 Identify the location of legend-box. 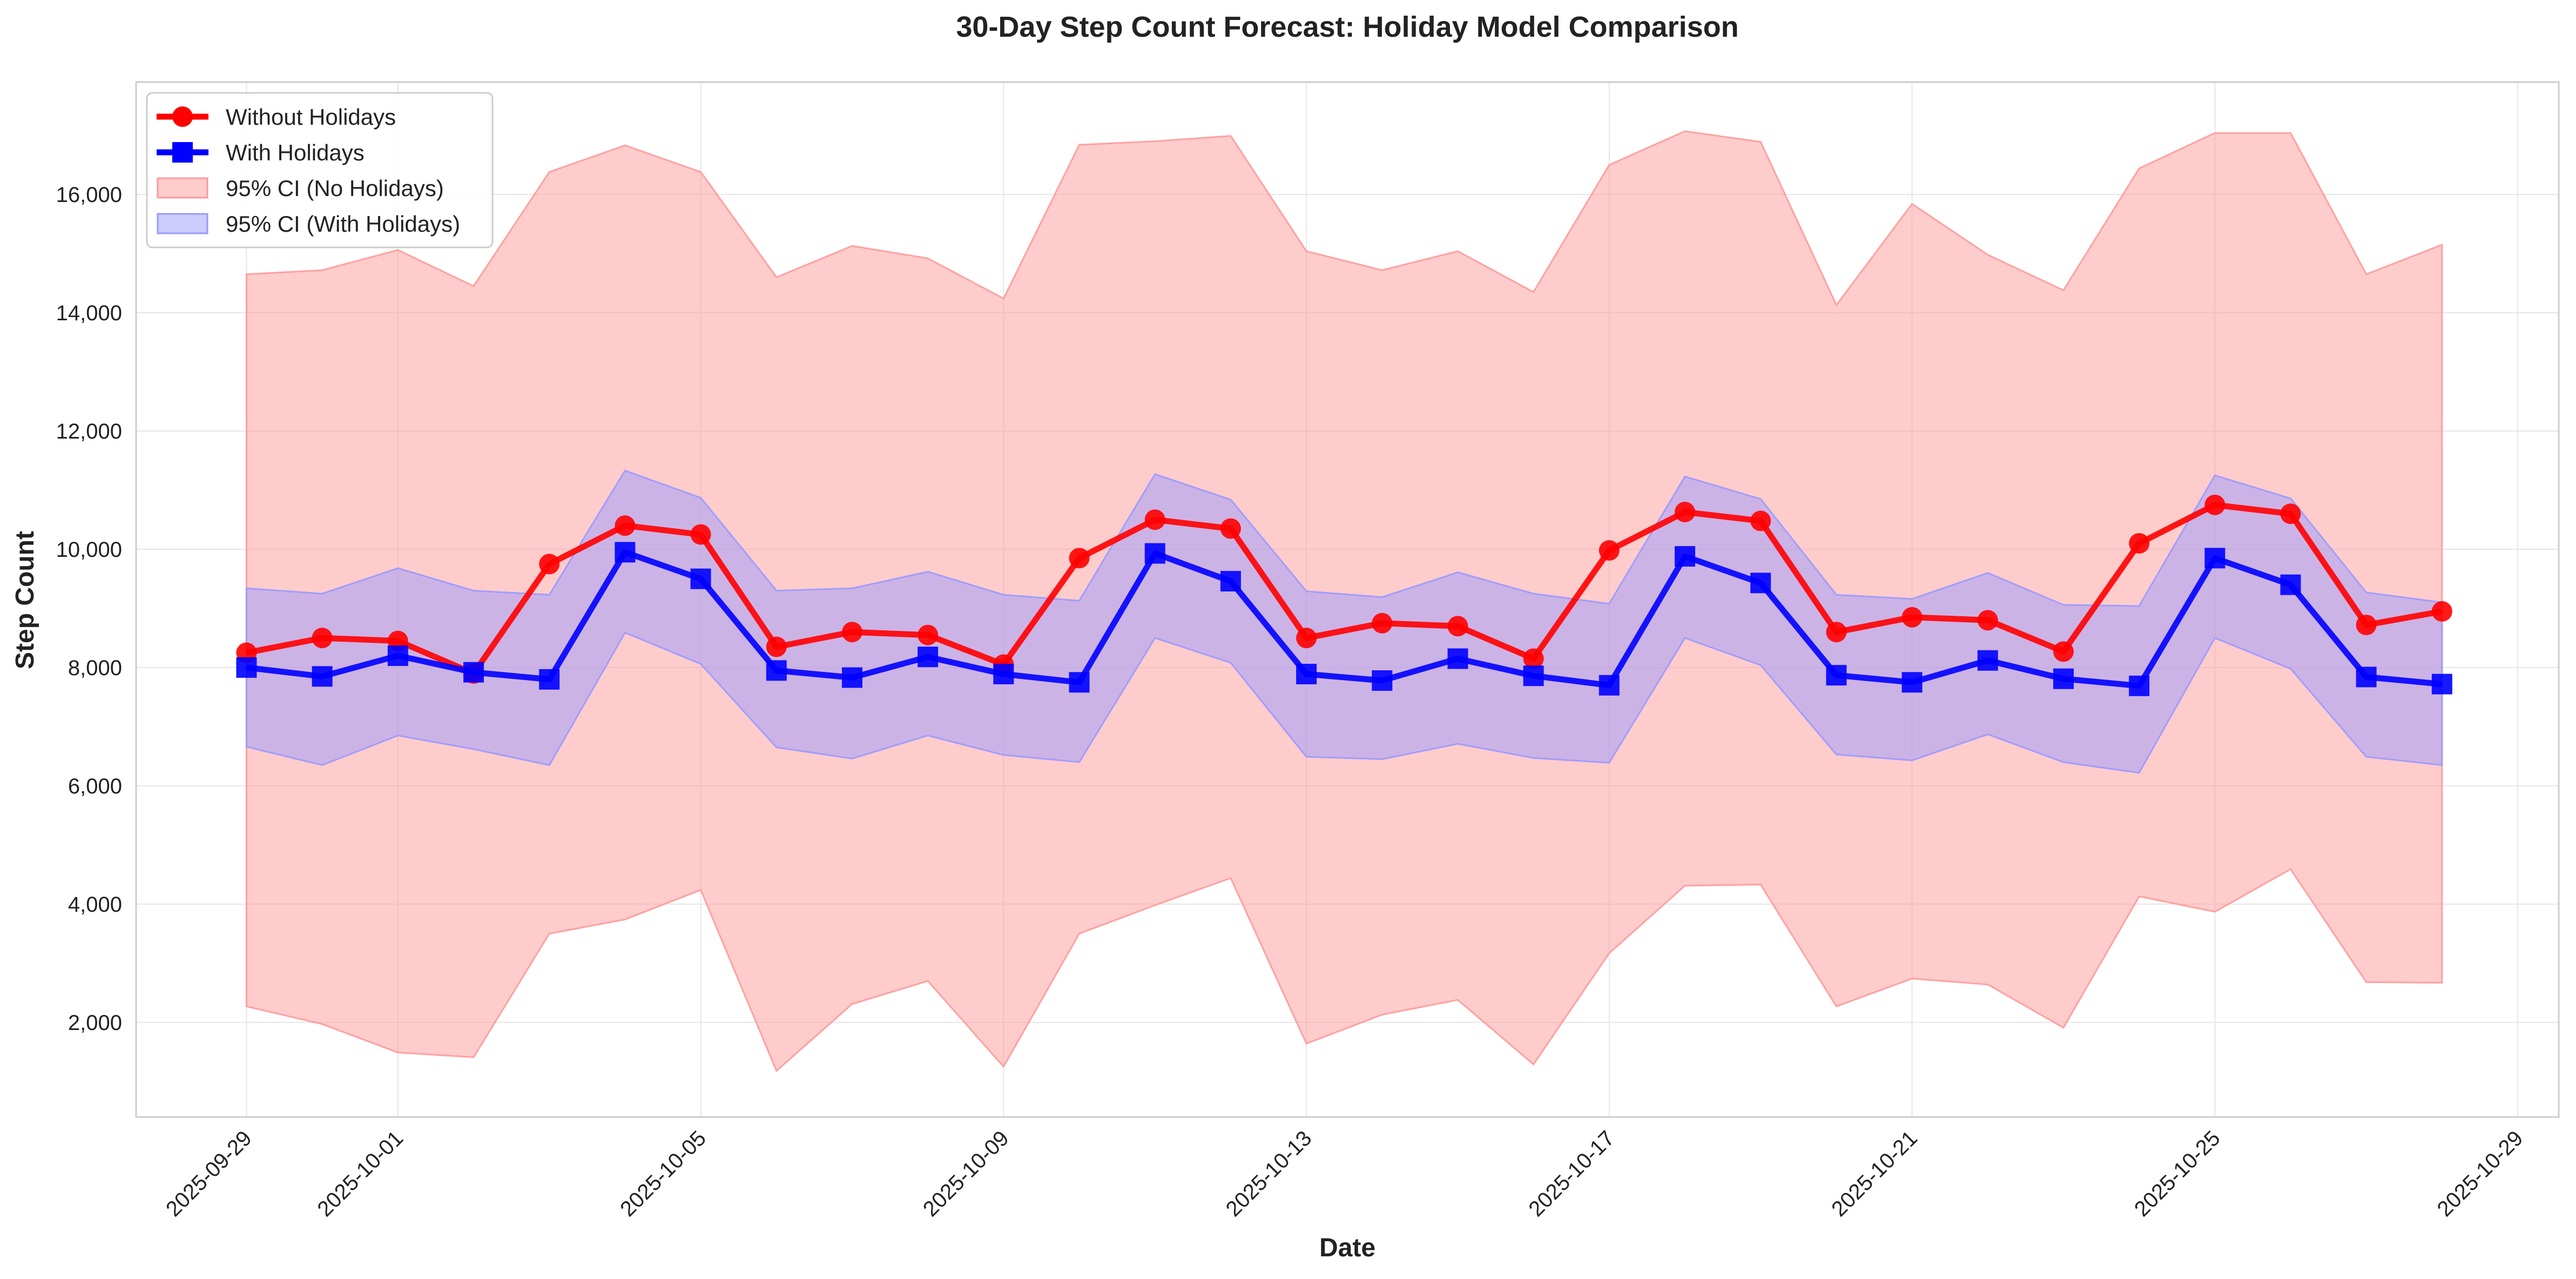
(320, 170).